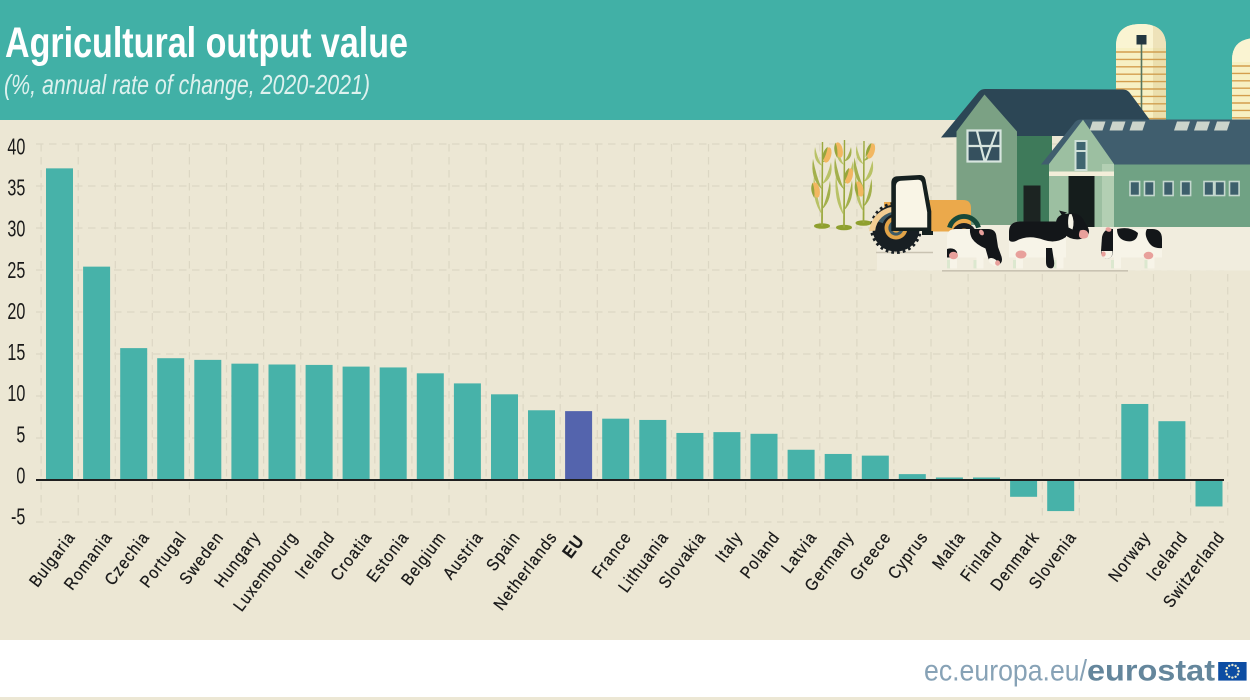 The image size is (1250, 700). I want to click on svg-text: 15, so click(16, 352).